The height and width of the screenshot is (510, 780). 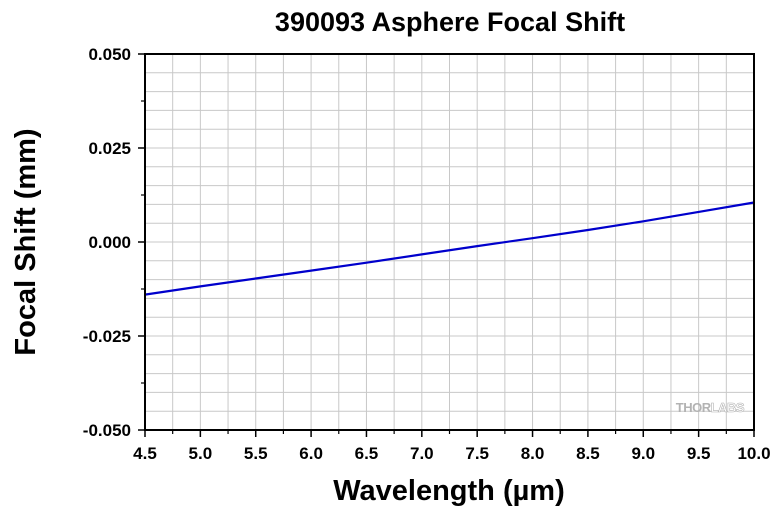 What do you see at coordinates (311, 453) in the screenshot?
I see `x-tick-label: 6.0` at bounding box center [311, 453].